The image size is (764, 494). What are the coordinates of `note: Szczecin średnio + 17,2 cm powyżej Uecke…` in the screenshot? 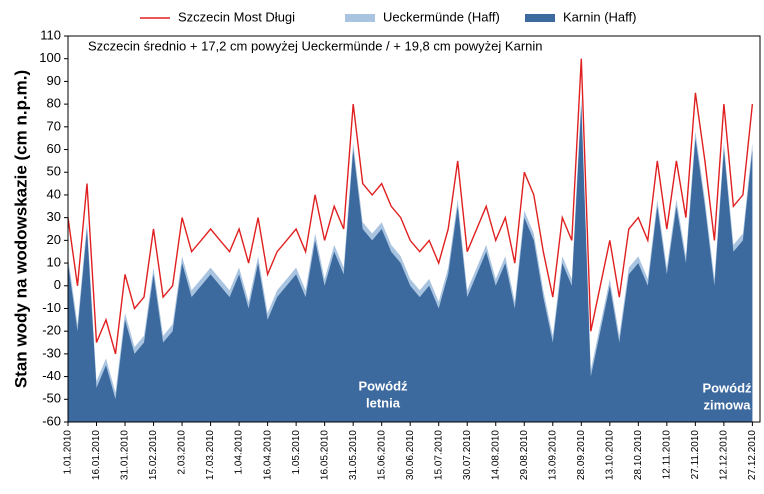 It's located at (315, 45).